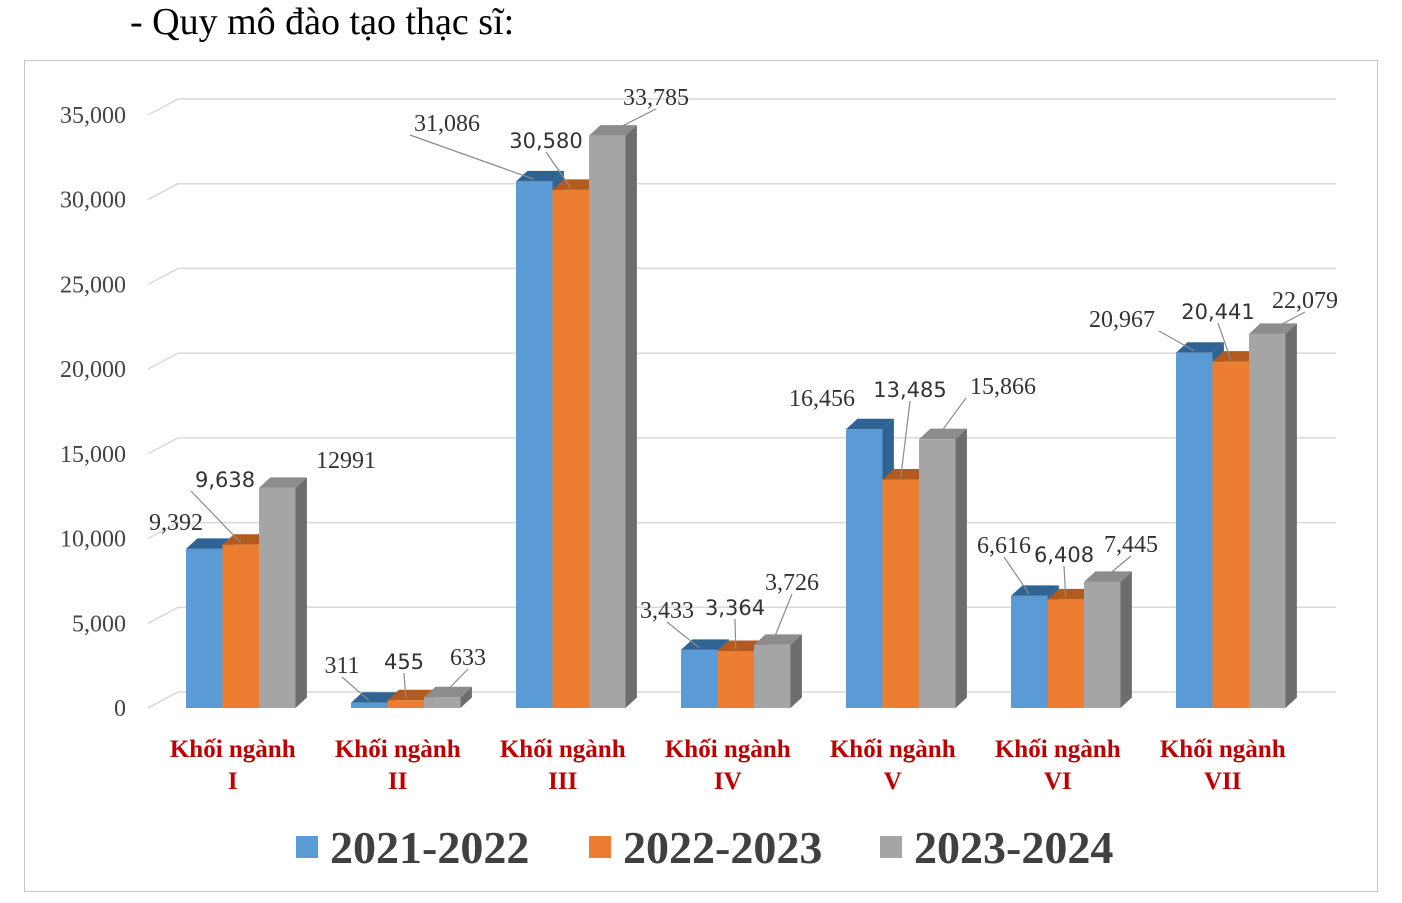  Describe the element at coordinates (1217, 312) in the screenshot. I see `data-label: 20,441` at that location.